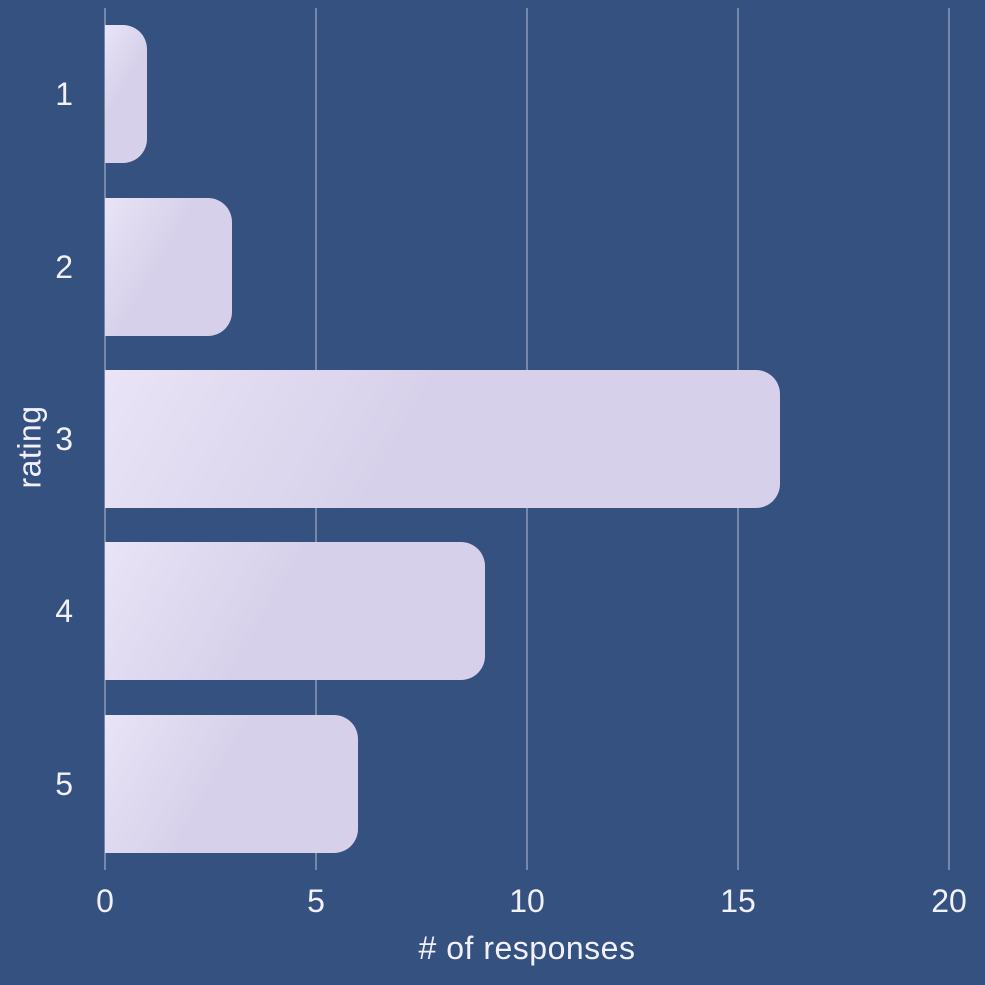 This screenshot has width=985, height=985. What do you see at coordinates (738, 901) in the screenshot?
I see `x-tick-label-15: 15` at bounding box center [738, 901].